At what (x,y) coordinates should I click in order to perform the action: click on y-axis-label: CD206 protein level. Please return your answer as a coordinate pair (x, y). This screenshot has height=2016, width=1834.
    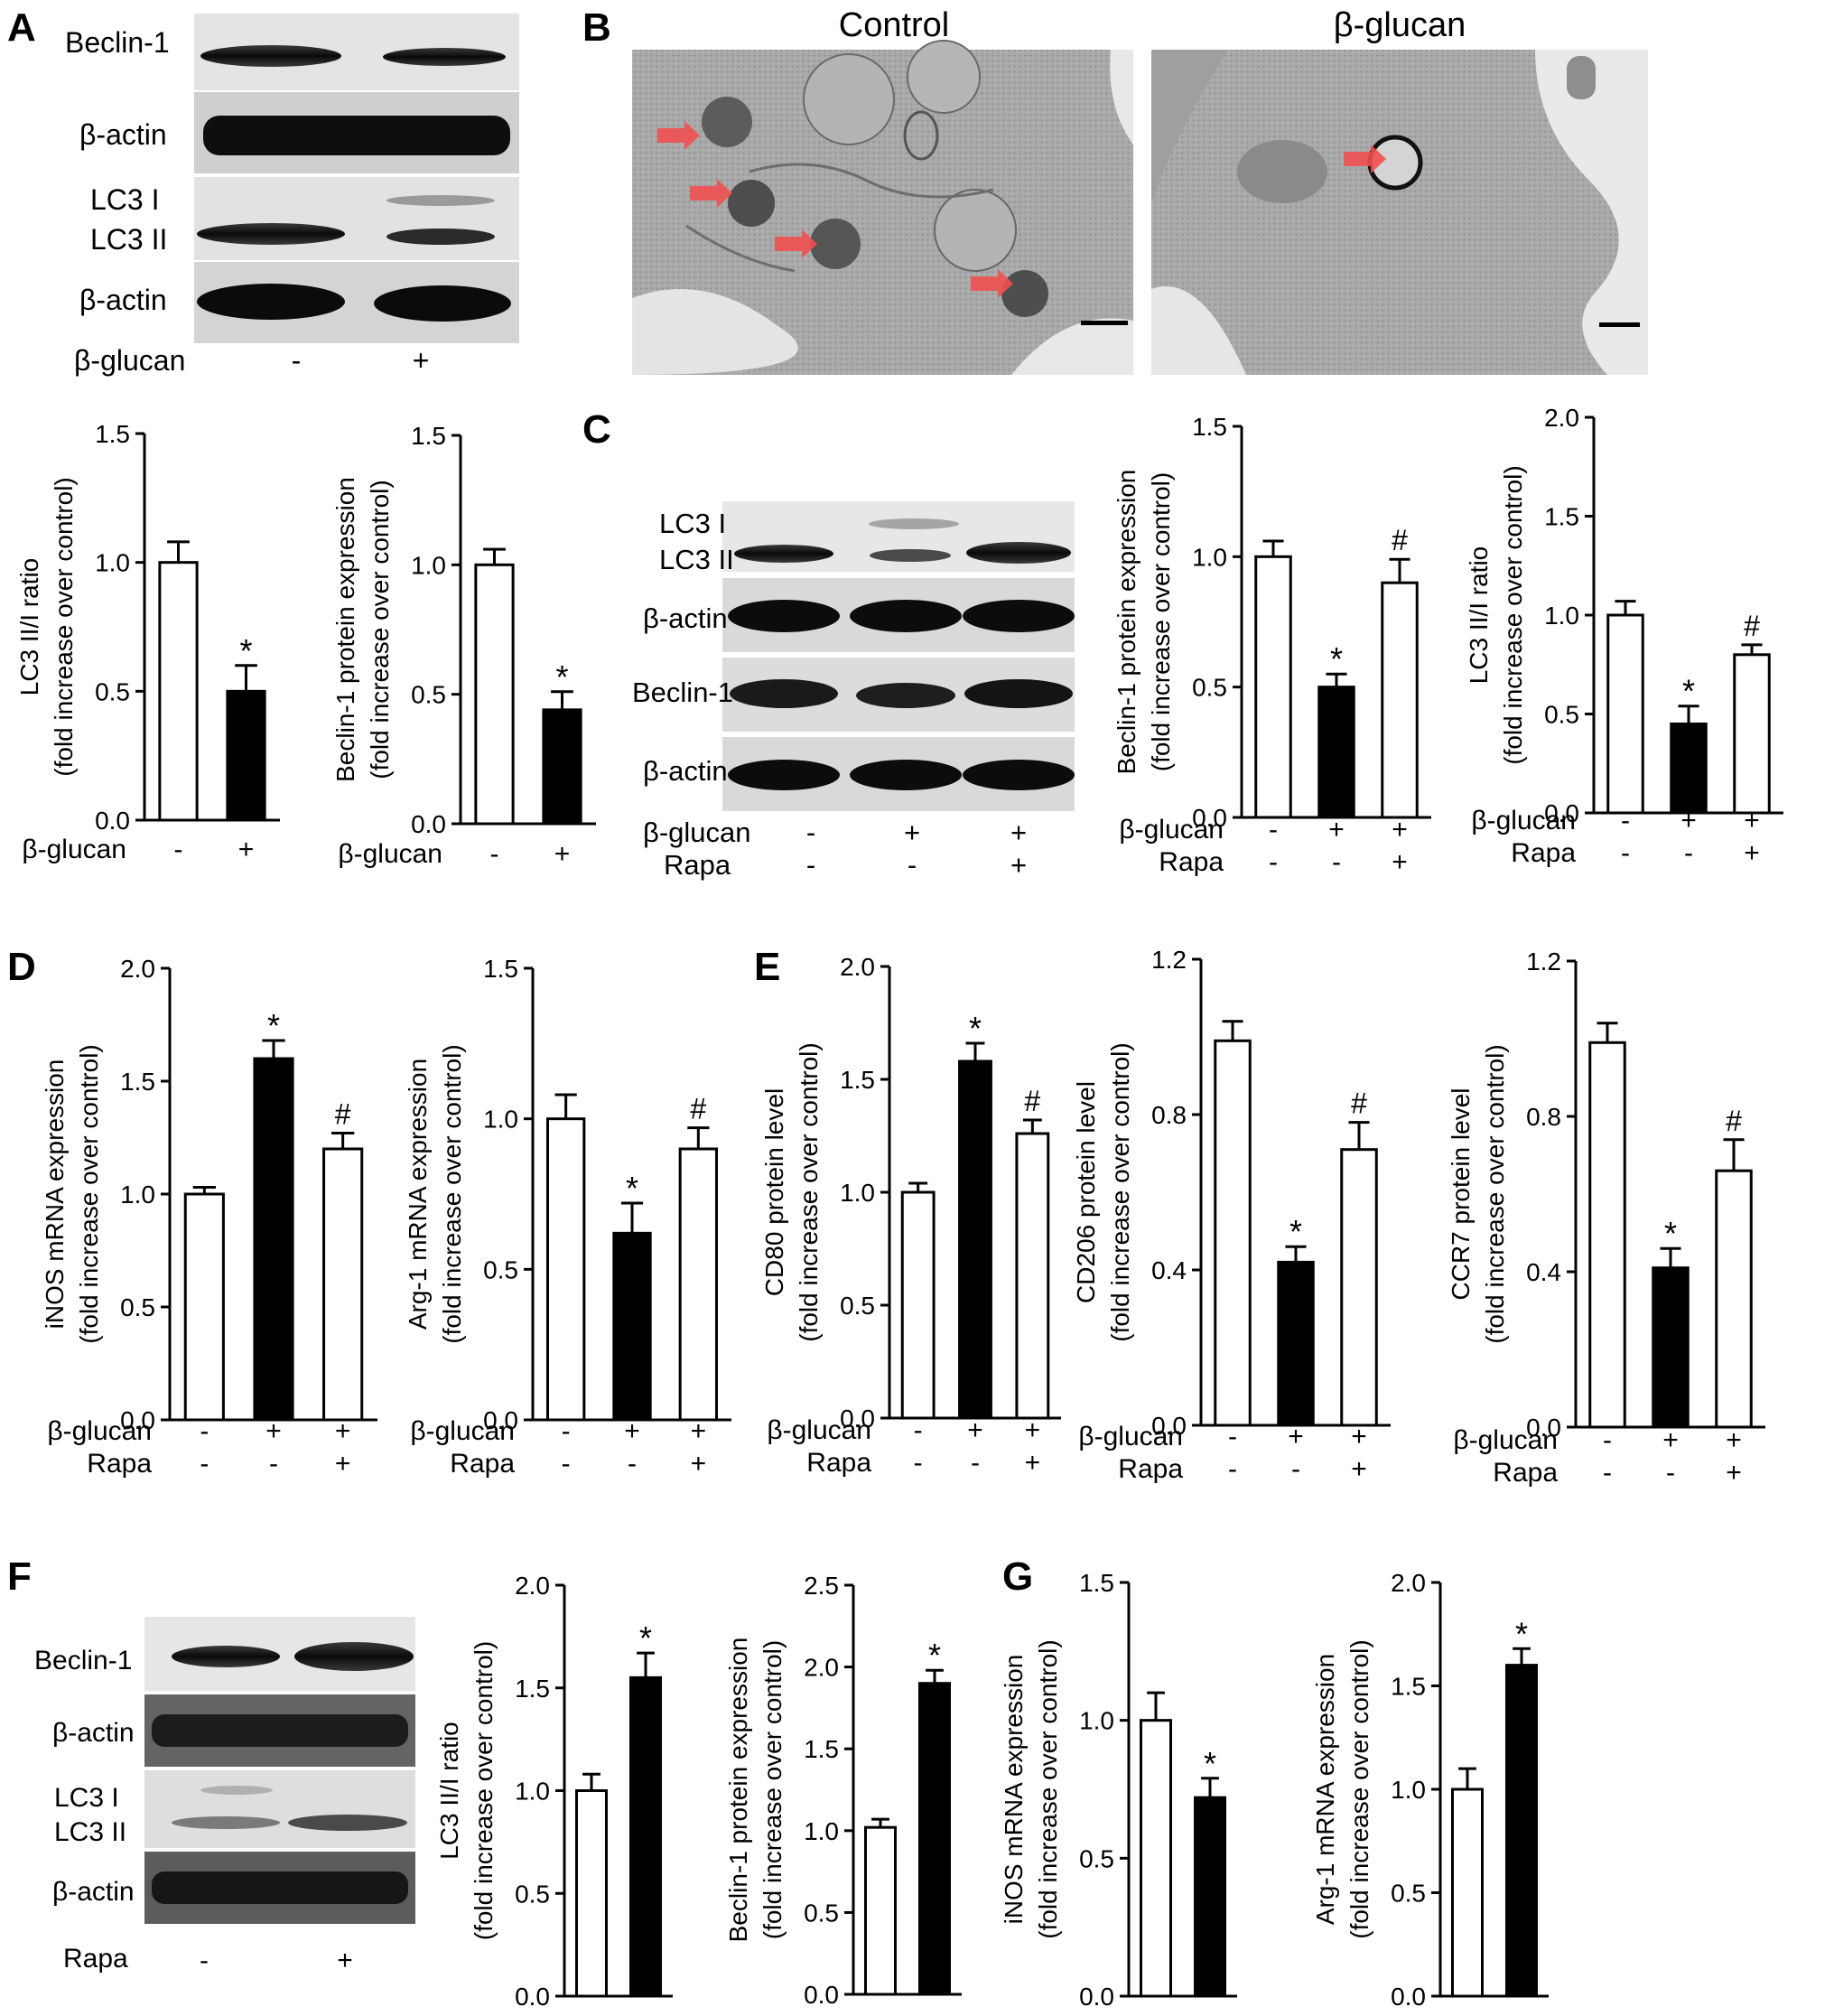
    Looking at the image, I should click on (1086, 1192).